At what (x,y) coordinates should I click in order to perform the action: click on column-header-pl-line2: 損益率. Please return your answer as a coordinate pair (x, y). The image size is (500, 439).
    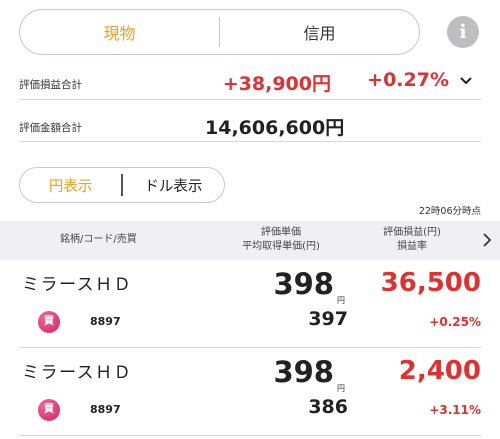
    Looking at the image, I should click on (412, 246).